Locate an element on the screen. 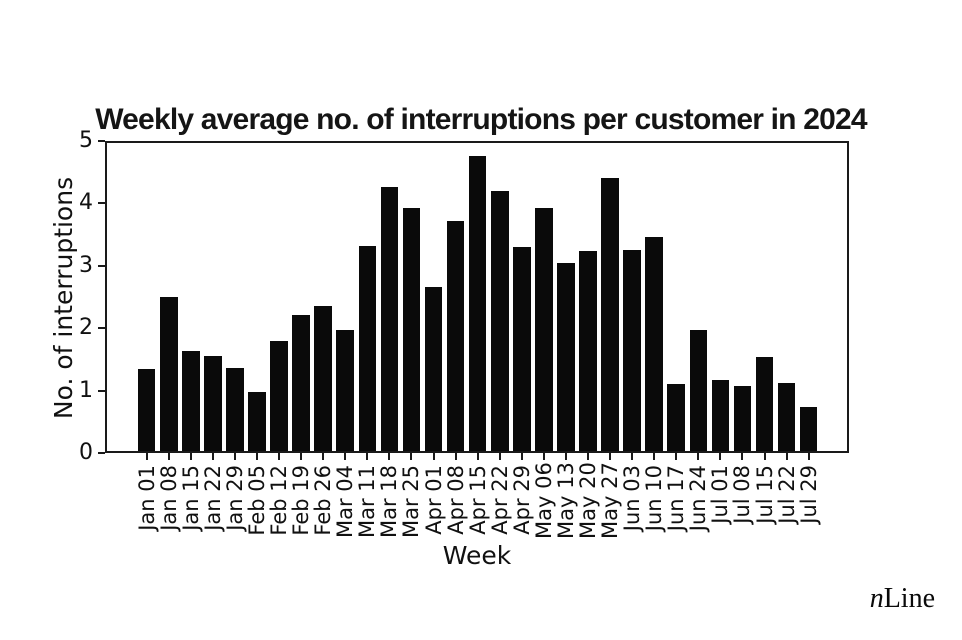 This screenshot has width=962, height=640. nline-logo: nLine is located at coordinates (902, 599).